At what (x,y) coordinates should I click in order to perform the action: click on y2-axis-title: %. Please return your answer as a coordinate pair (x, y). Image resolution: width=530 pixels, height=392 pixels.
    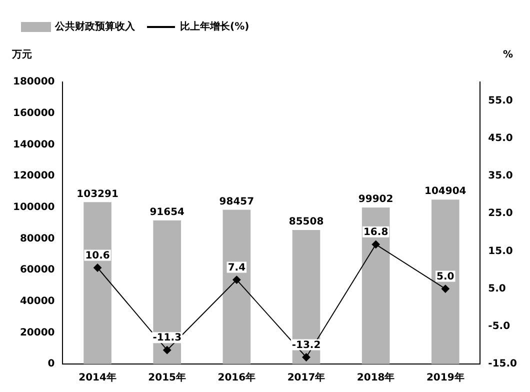
    Looking at the image, I should click on (508, 55).